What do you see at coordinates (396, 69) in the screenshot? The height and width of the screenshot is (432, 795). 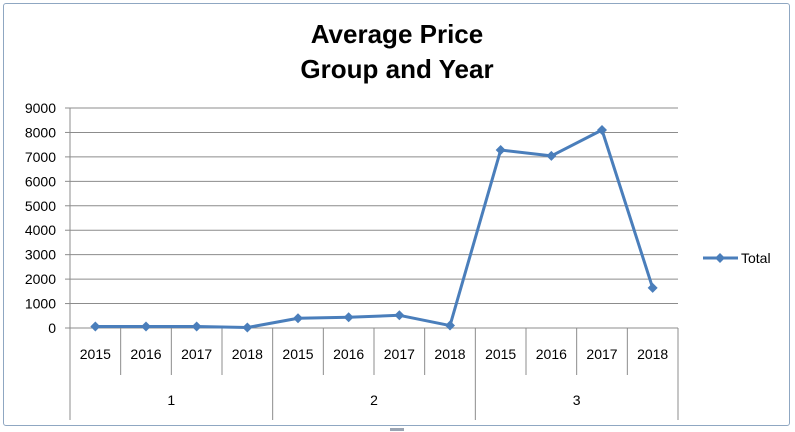 I see `chart-title-line-2: Group and Year` at bounding box center [396, 69].